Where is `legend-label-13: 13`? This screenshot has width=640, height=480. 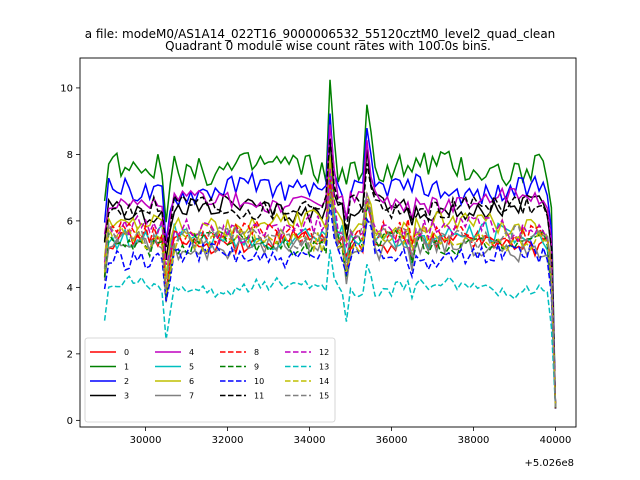
legend-label-13: 13 is located at coordinates (324, 367).